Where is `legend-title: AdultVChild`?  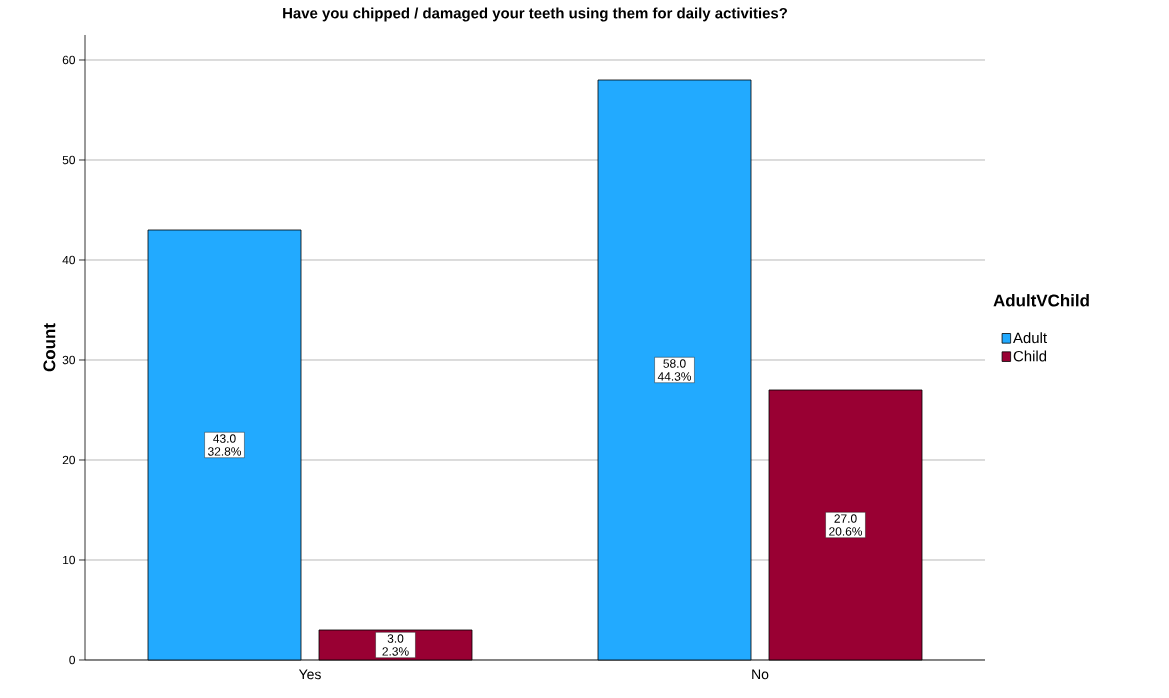 legend-title: AdultVChild is located at coordinates (1041, 300).